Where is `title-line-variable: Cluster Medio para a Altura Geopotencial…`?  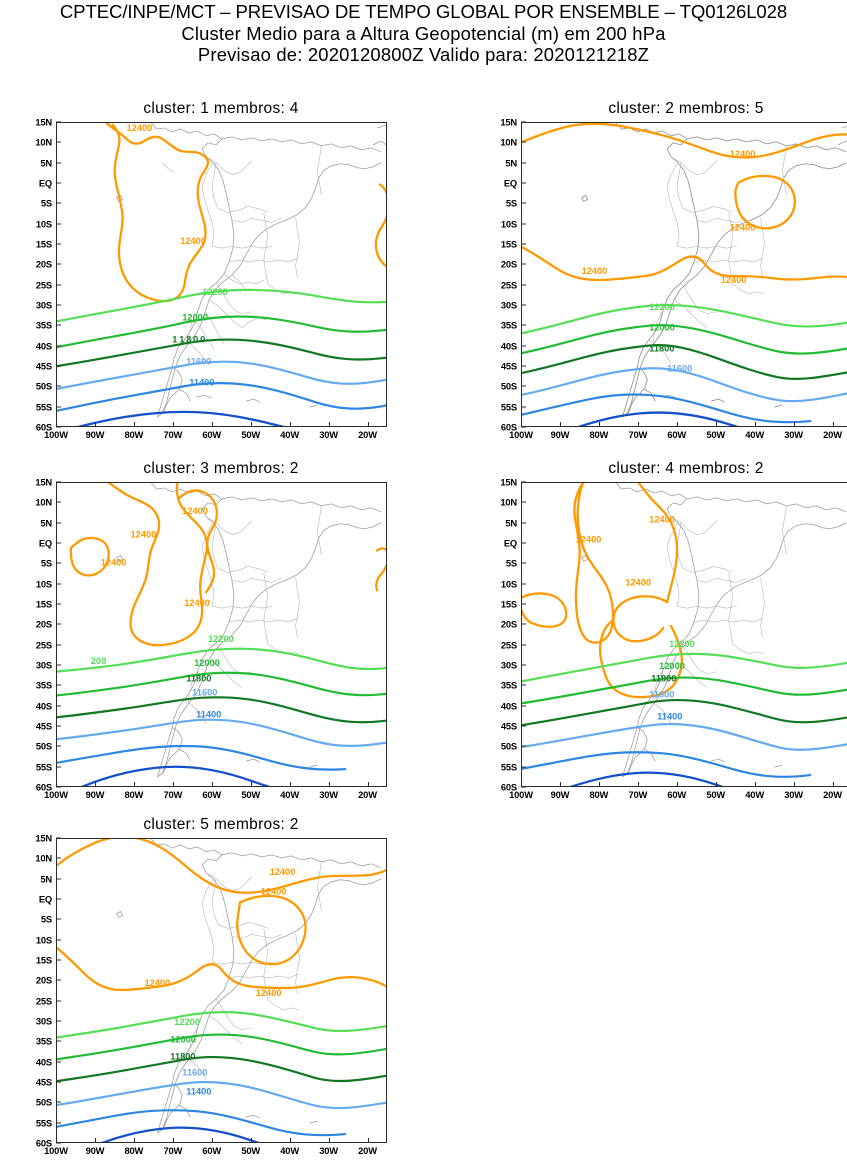
title-line-variable: Cluster Medio para a Altura Geopotencial… is located at coordinates (423, 33).